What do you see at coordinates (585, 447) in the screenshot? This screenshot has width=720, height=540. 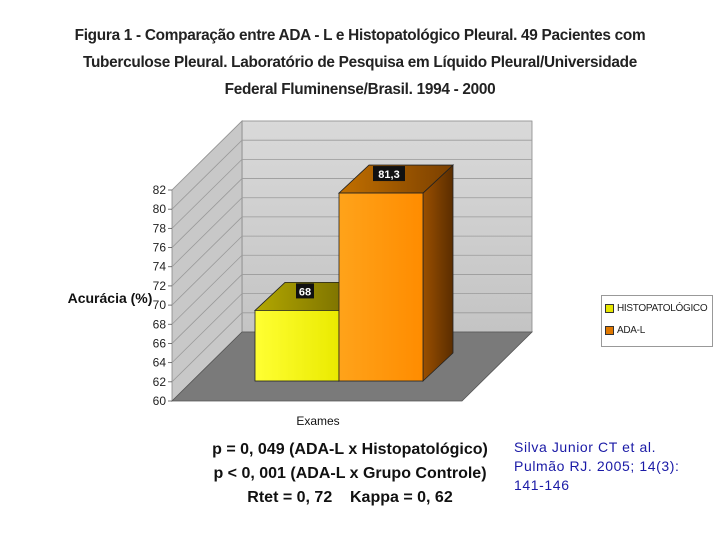 I see `citation-line: Silva Junior CT et al.` at bounding box center [585, 447].